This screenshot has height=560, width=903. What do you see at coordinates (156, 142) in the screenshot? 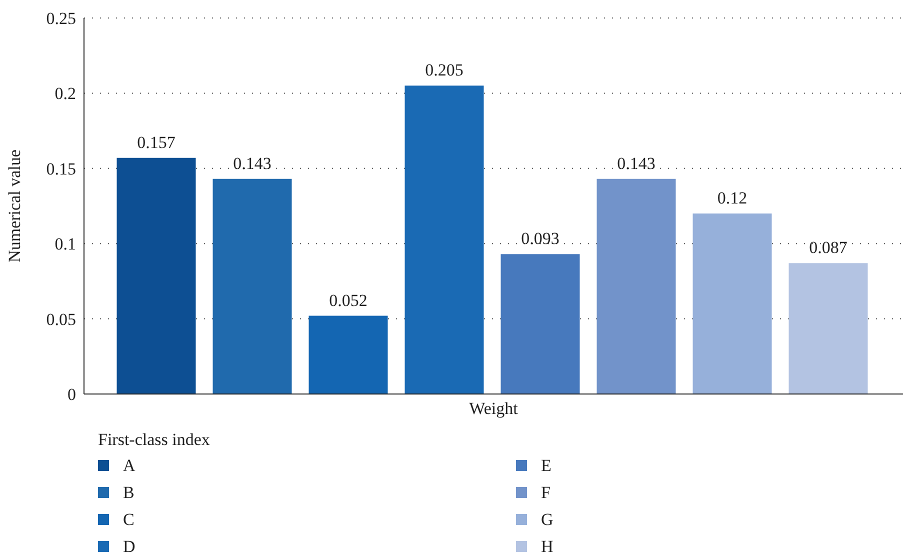
I see `data-label: 0.157` at bounding box center [156, 142].